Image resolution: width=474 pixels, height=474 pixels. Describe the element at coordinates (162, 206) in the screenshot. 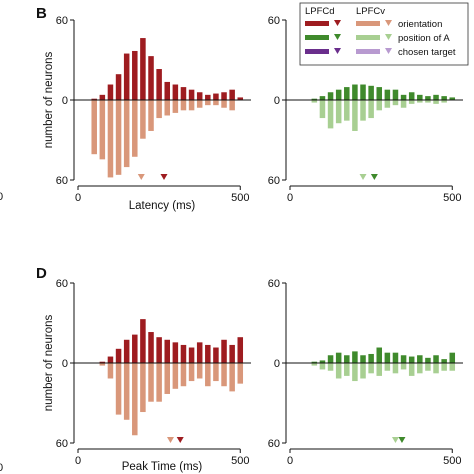

I see `x-axis-label: Latency (ms)` at that location.